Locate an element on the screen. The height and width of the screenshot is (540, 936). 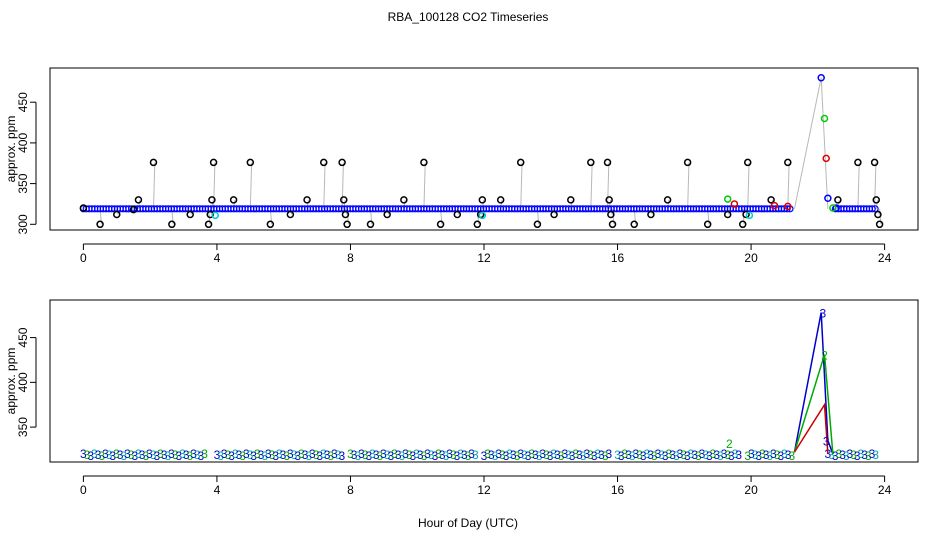
top-point-cyan is located at coordinates (749, 215).